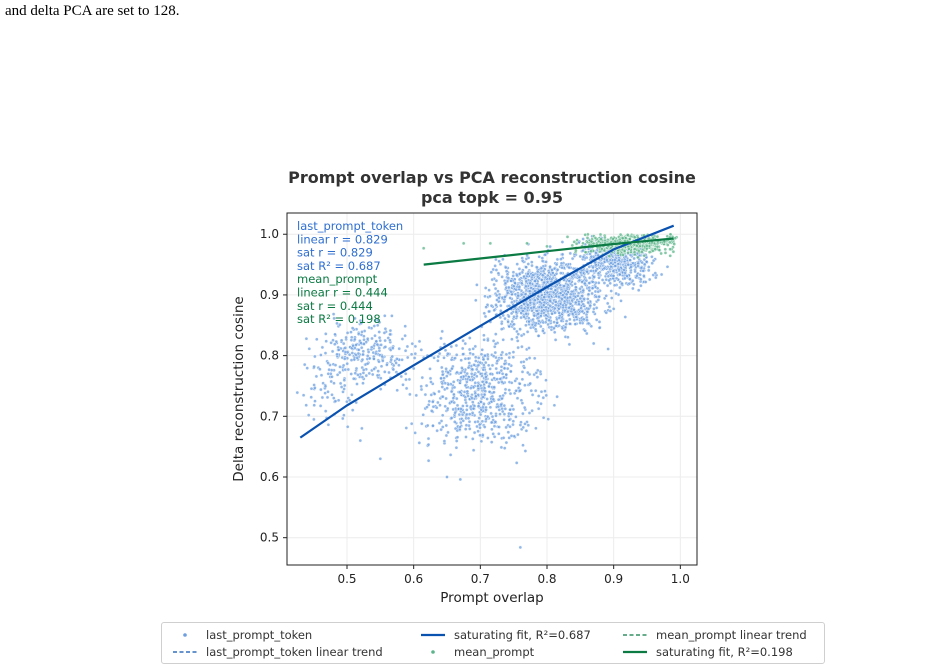 The width and height of the screenshot is (937, 672). What do you see at coordinates (505, 635) in the screenshot?
I see `legend-item: saturating fit, R²=0.687` at bounding box center [505, 635].